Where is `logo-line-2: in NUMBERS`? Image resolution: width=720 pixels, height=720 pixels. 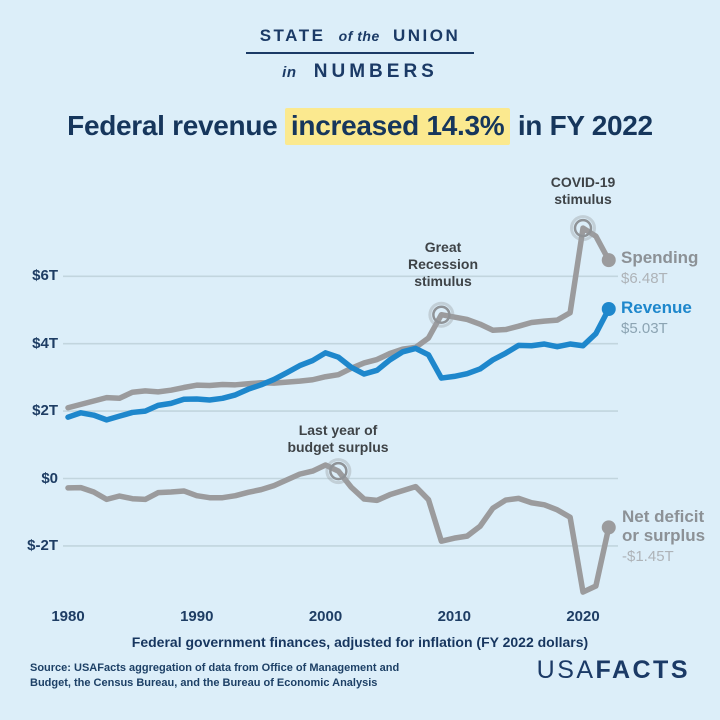
logo-line-2: in NUMBERS is located at coordinates (360, 72).